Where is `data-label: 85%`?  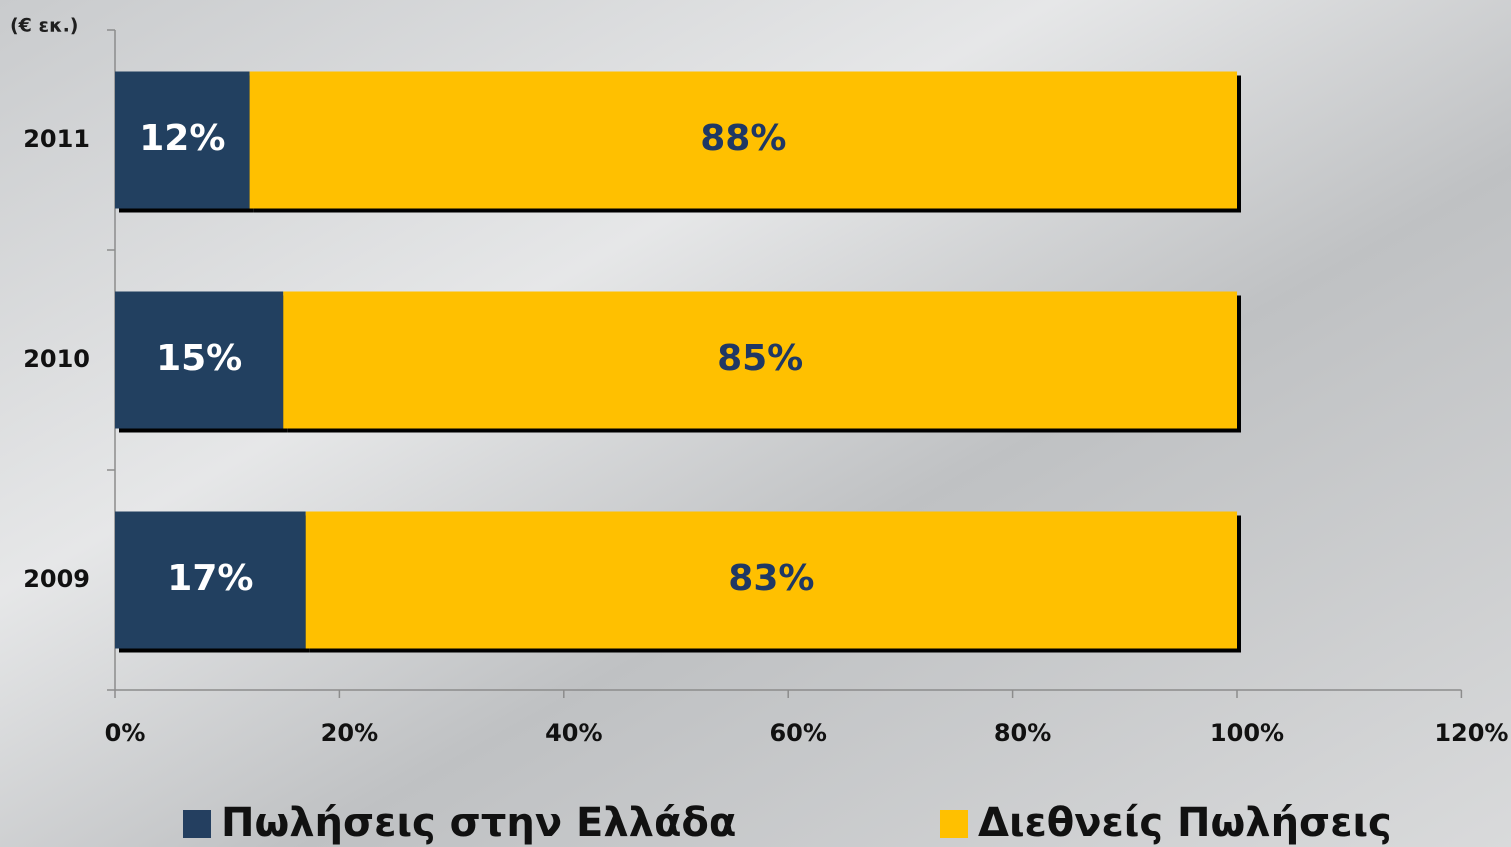
data-label: 85% is located at coordinates (760, 358).